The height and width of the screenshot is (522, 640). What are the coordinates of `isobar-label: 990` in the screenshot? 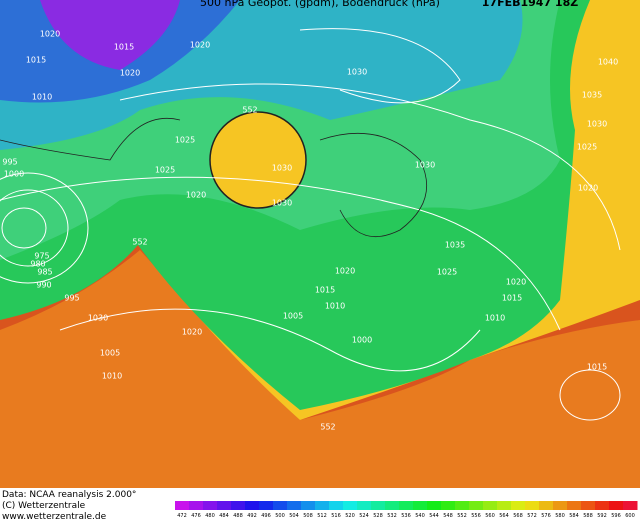 It's located at (43, 285).